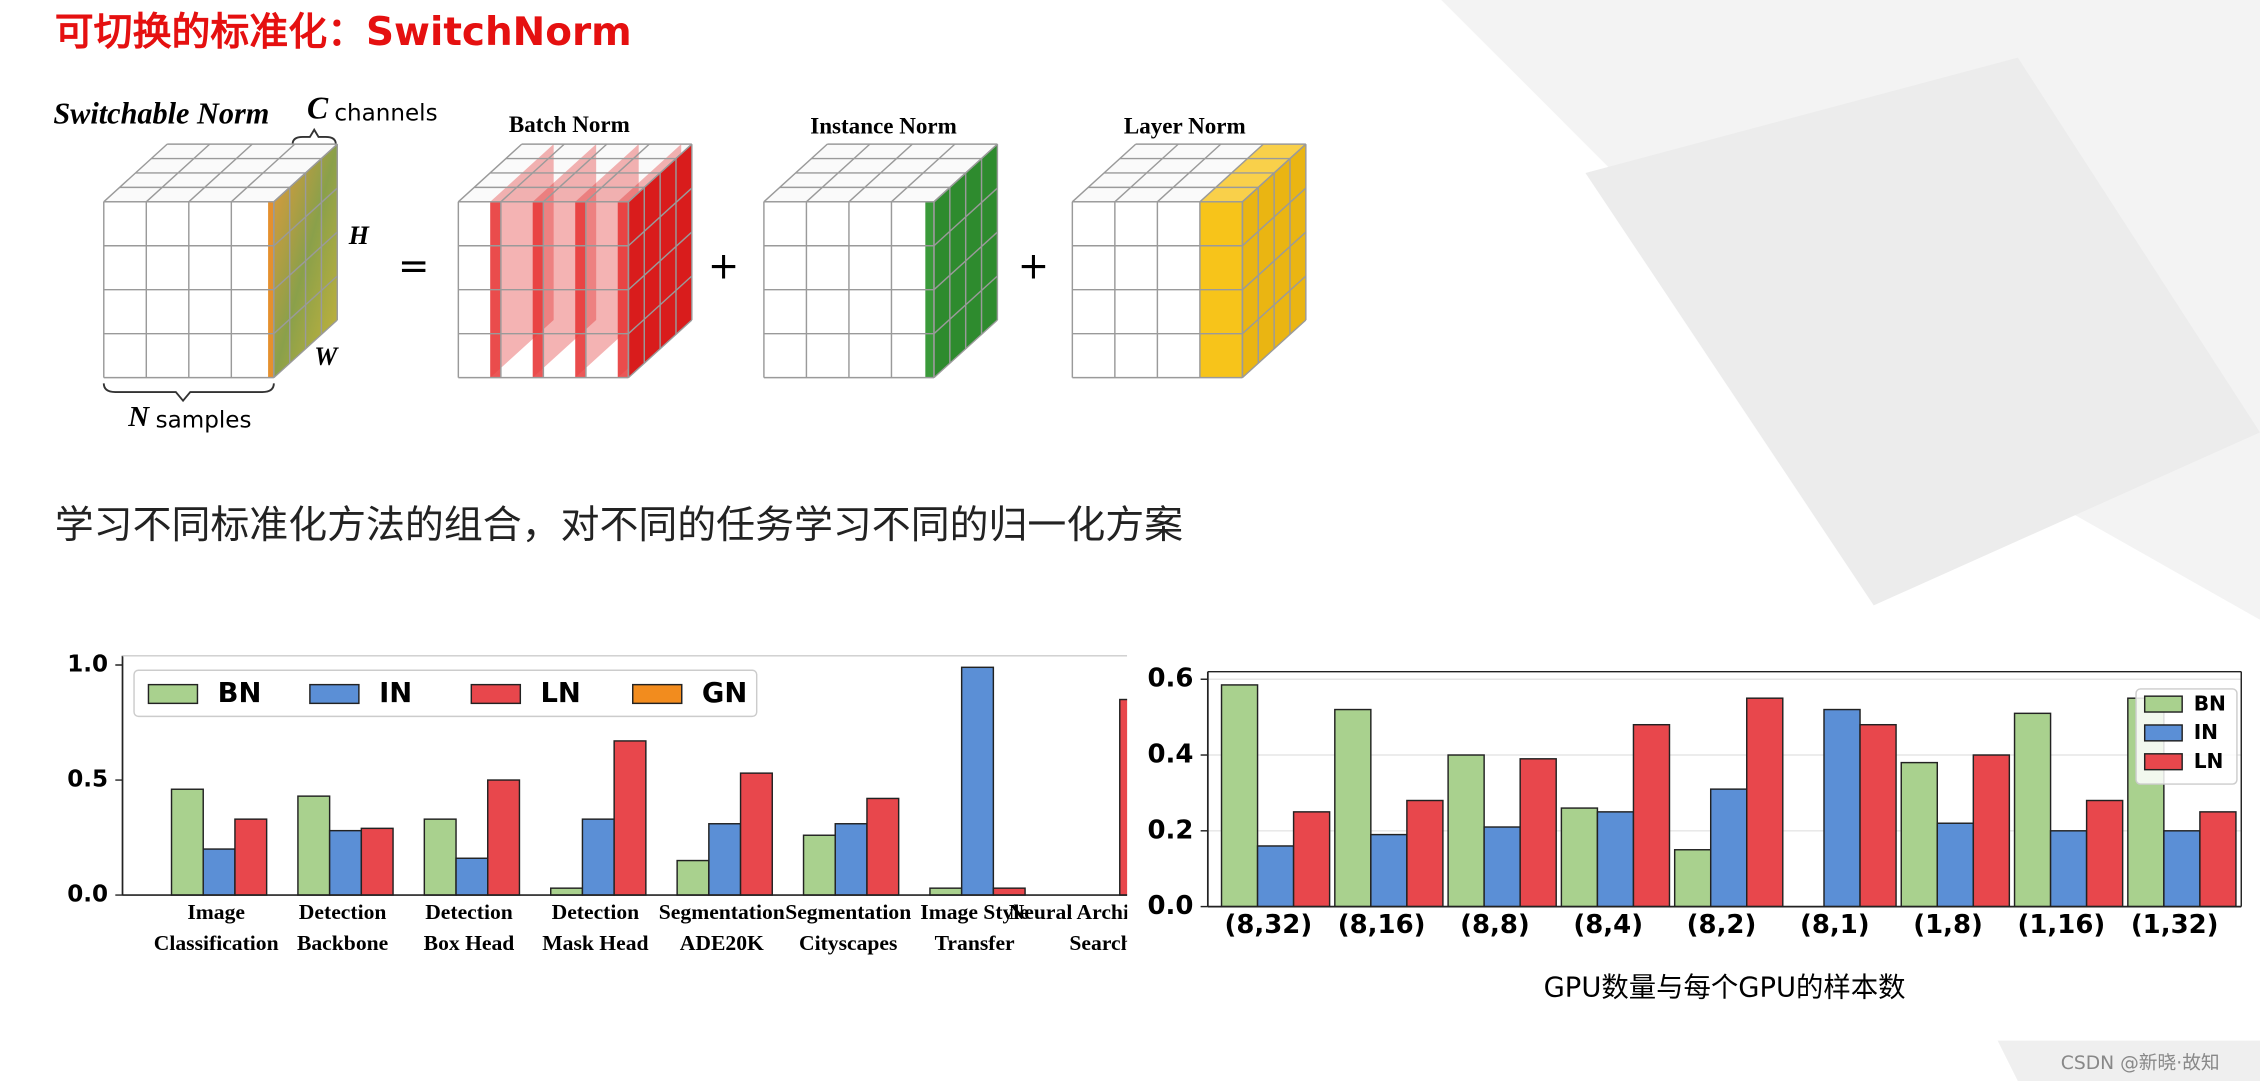 The height and width of the screenshot is (1081, 2260). I want to click on label: samples, so click(204, 420).